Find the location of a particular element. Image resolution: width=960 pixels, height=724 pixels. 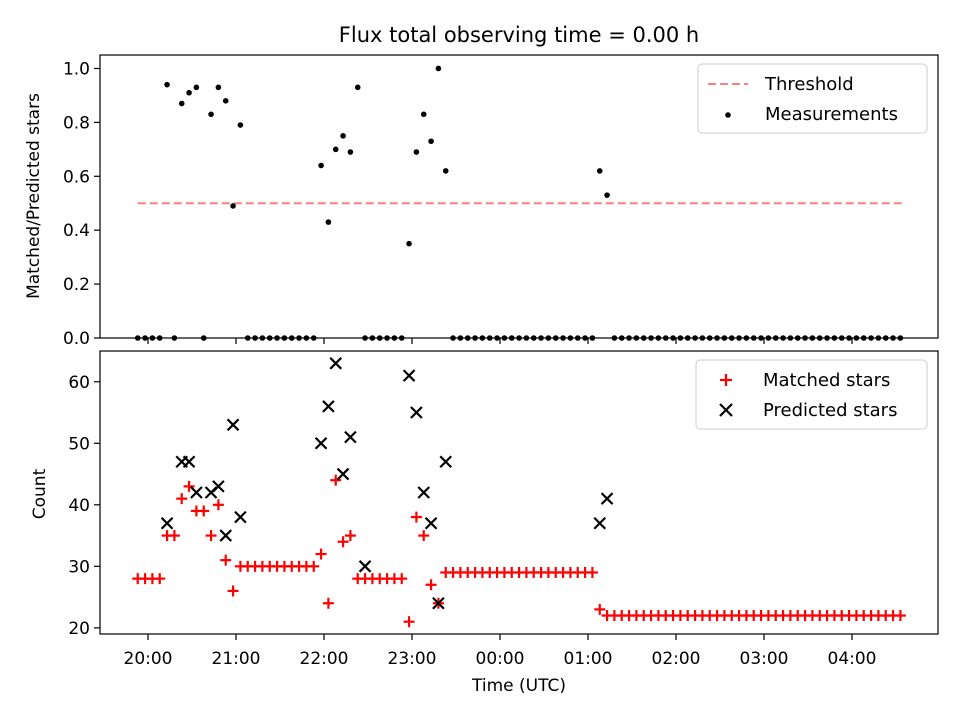

legend-measurements-label: Measurements is located at coordinates (831, 114).